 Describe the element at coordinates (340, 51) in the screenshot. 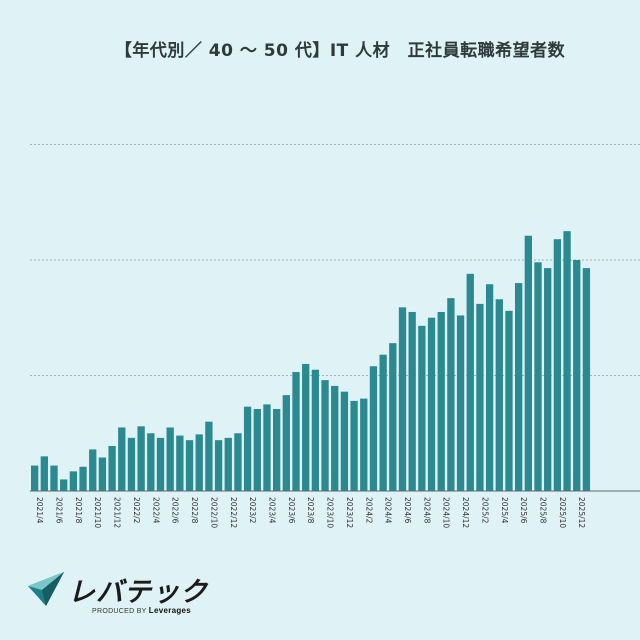

I see `chart-title: 【年代別／ 40 ～ 50 代】IT 人材 正社員転職希望者数` at that location.